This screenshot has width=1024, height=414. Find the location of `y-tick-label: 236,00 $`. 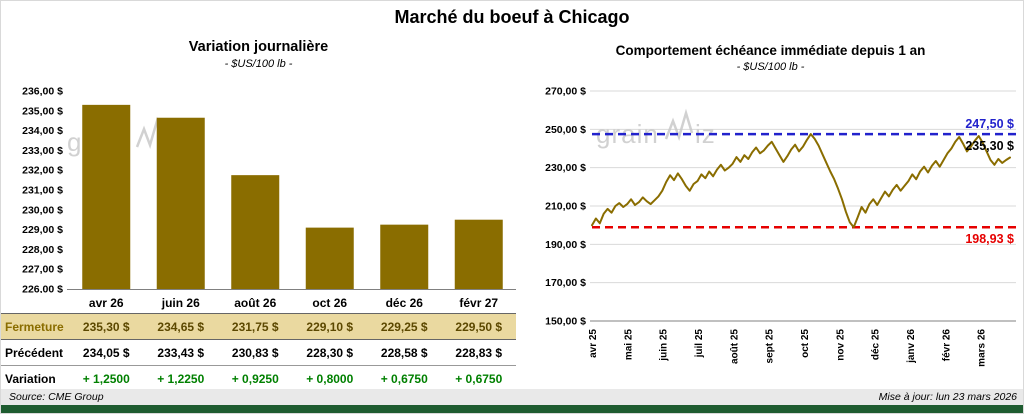

y-tick-label: 236,00 $ is located at coordinates (42, 92).